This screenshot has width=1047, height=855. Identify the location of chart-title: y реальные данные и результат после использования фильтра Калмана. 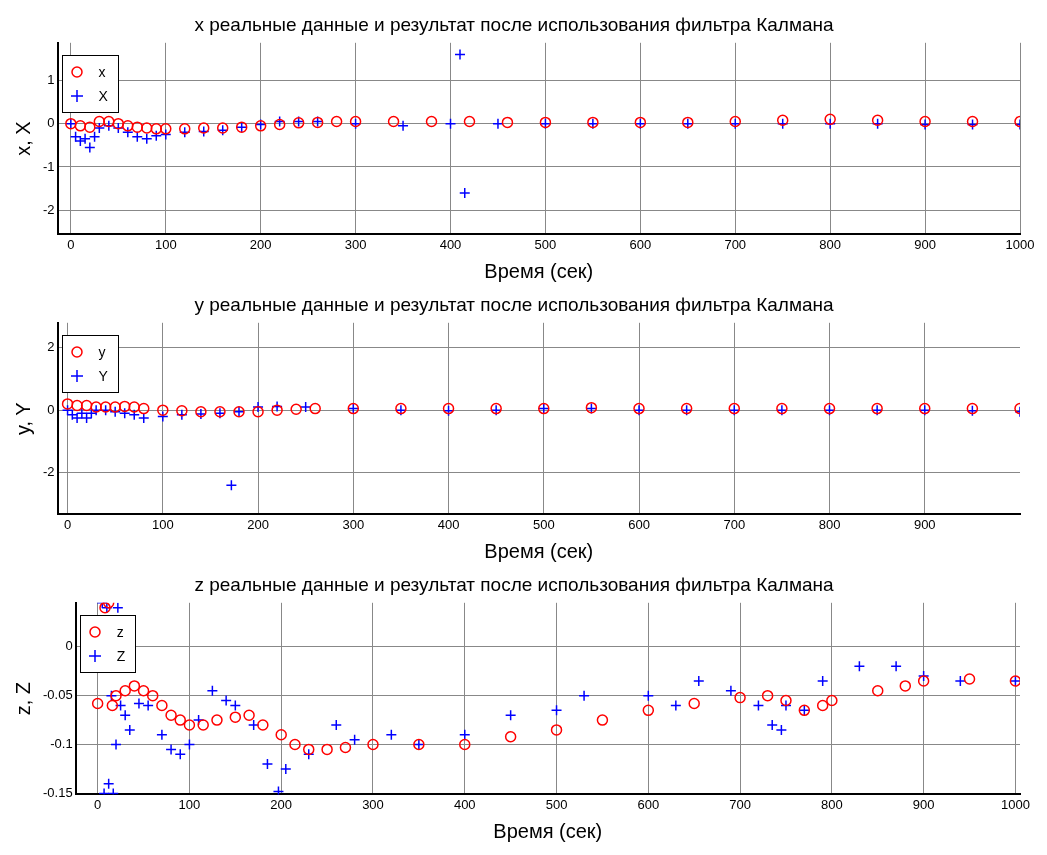
(514, 304).